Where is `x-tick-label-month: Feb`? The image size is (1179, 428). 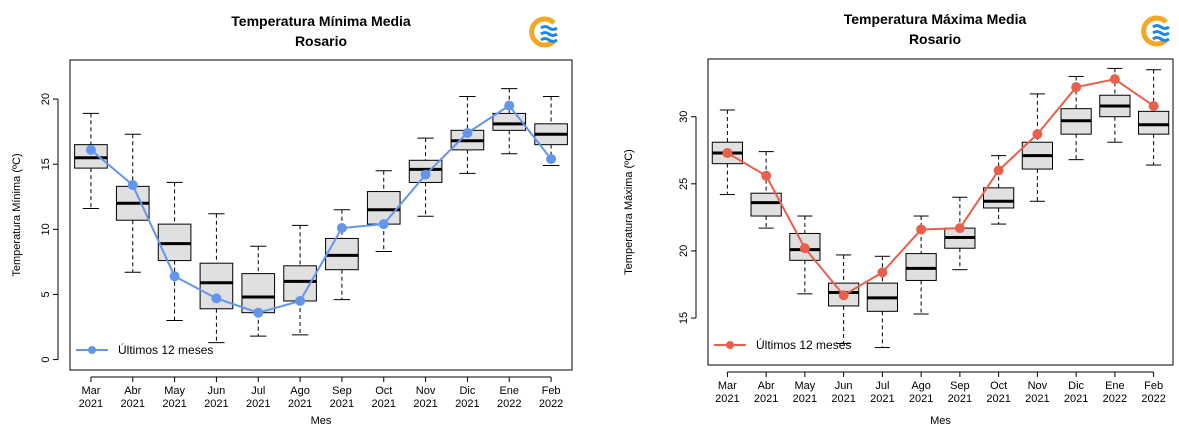 x-tick-label-month: Feb is located at coordinates (551, 391).